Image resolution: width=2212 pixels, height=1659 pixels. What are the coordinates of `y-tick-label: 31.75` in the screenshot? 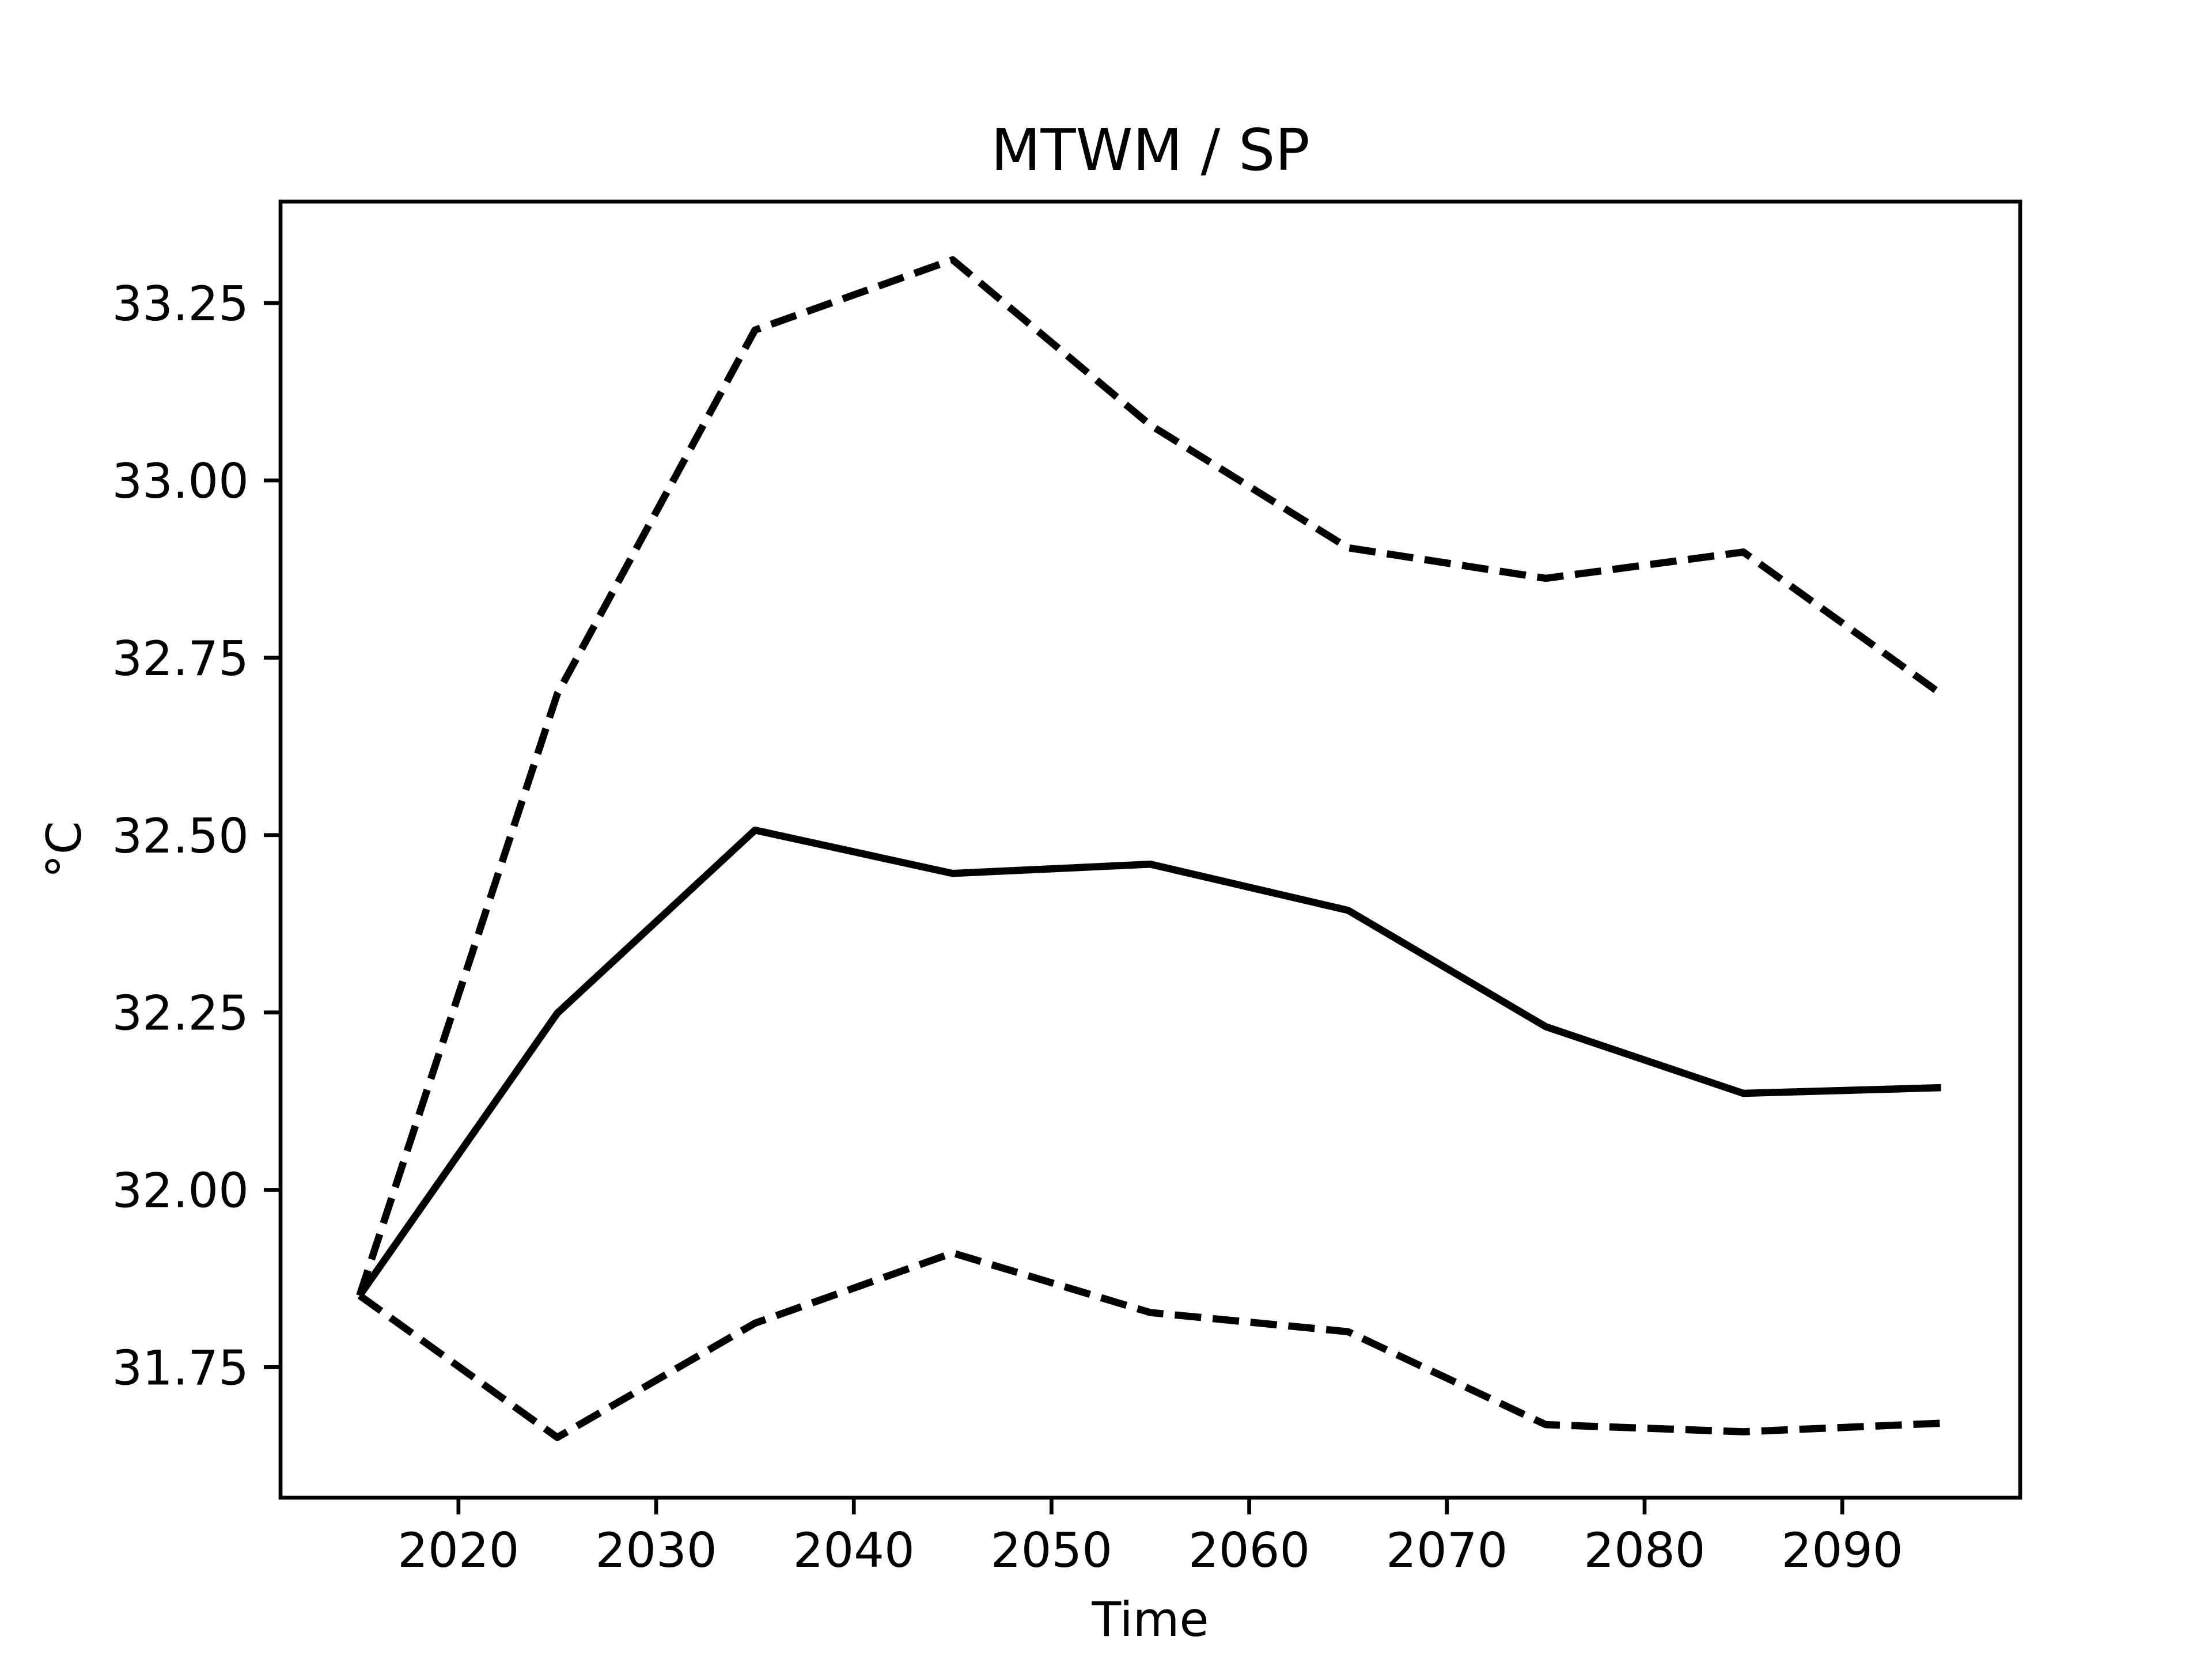 It's located at (180, 1368).